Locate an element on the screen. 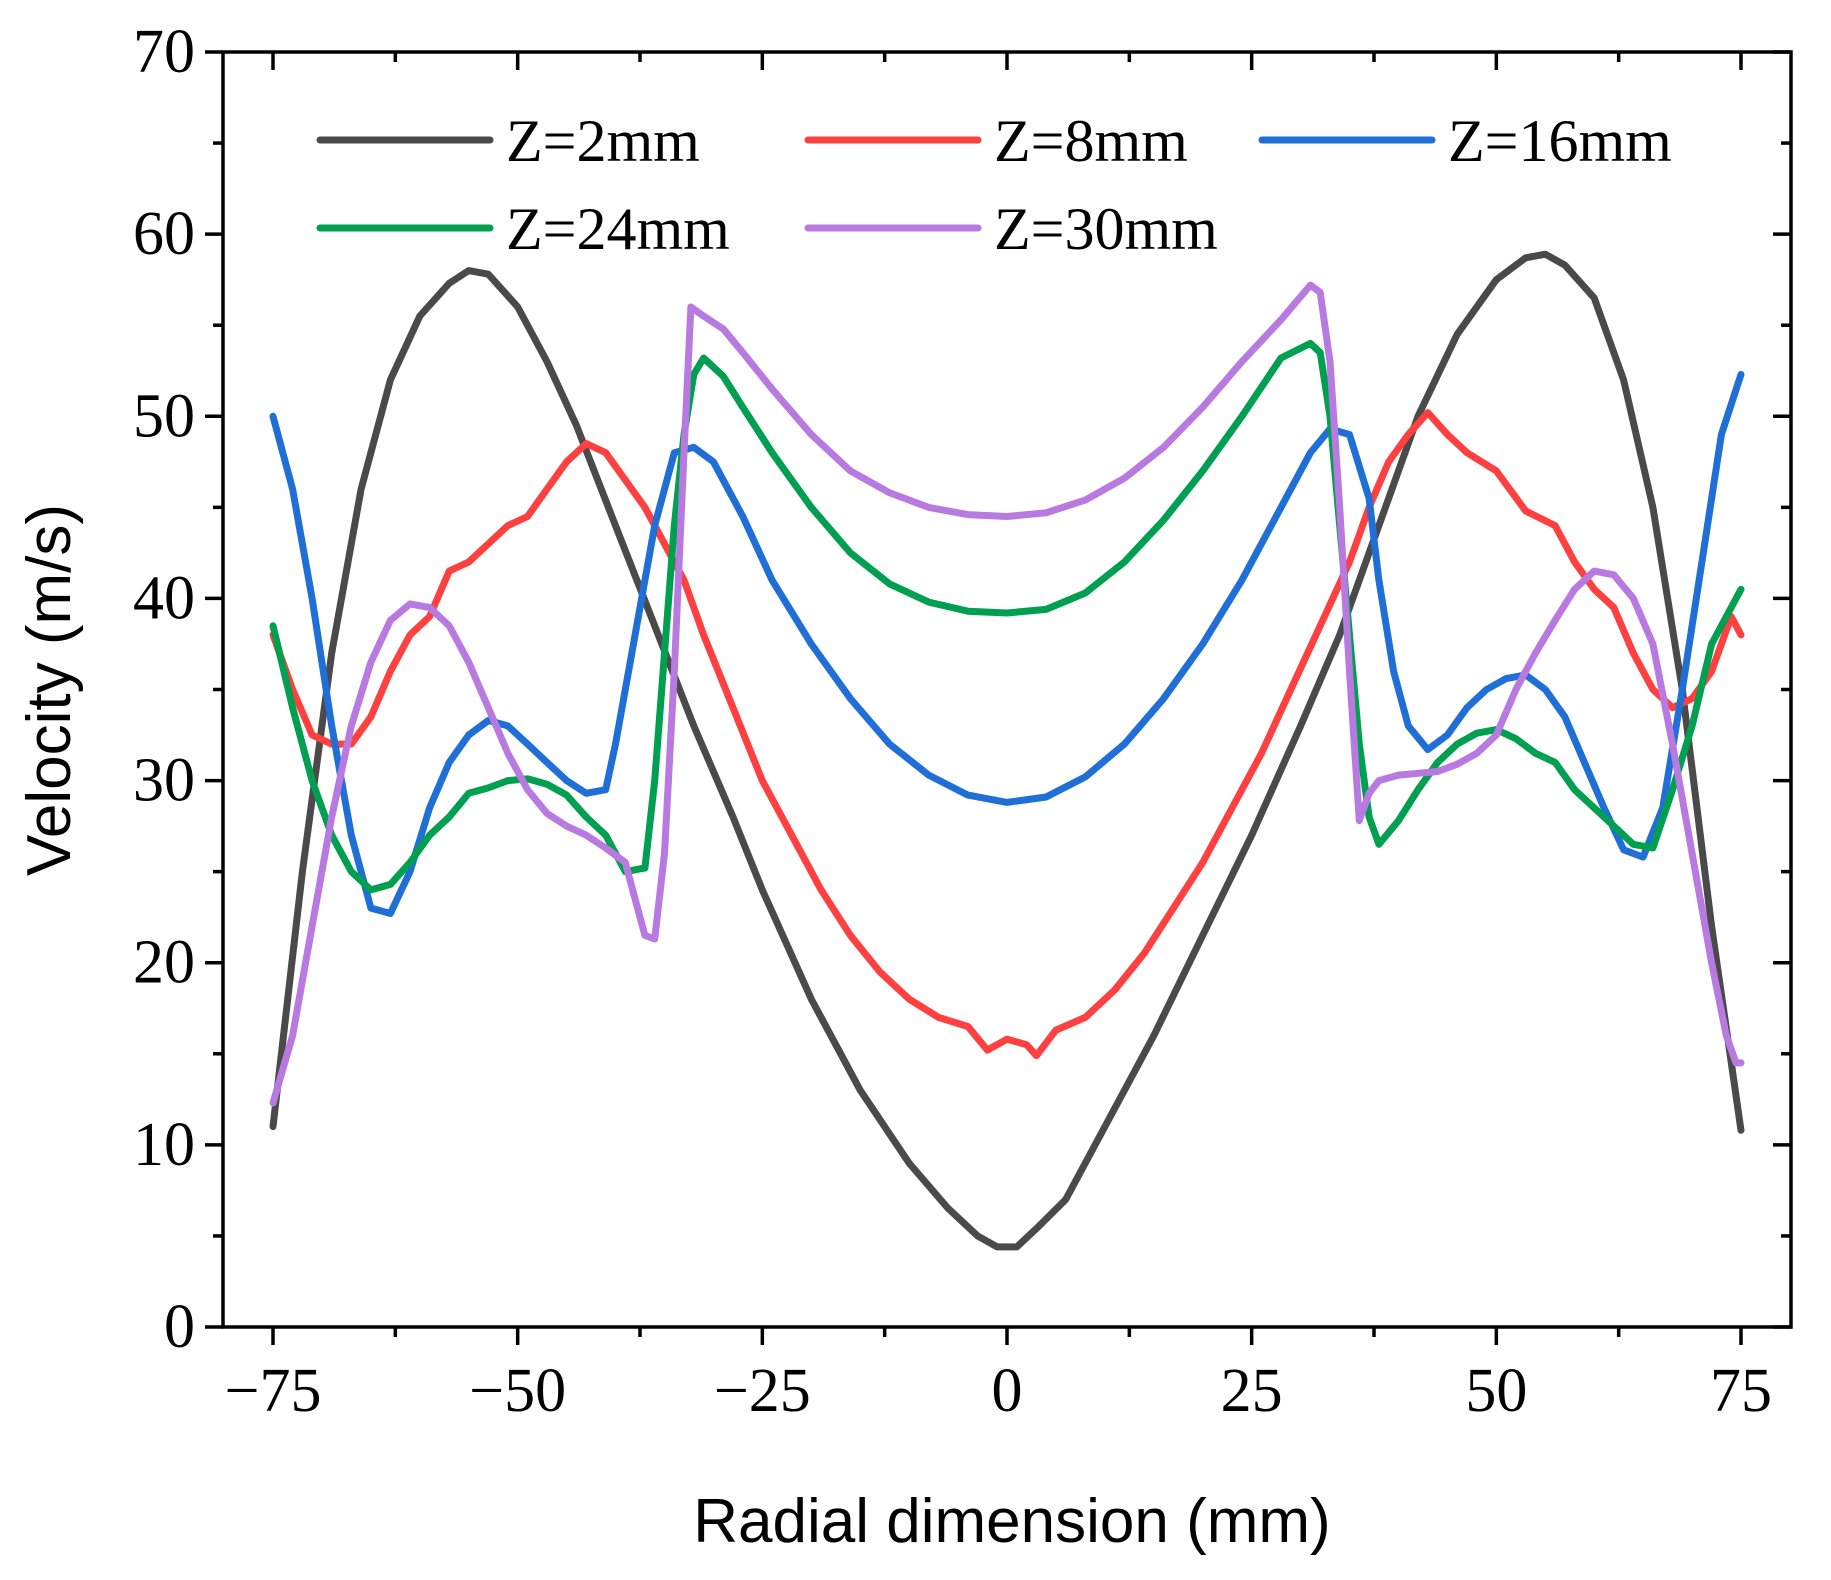 This screenshot has width=1831, height=1580. y-tick-label: 20 is located at coordinates (164, 963).